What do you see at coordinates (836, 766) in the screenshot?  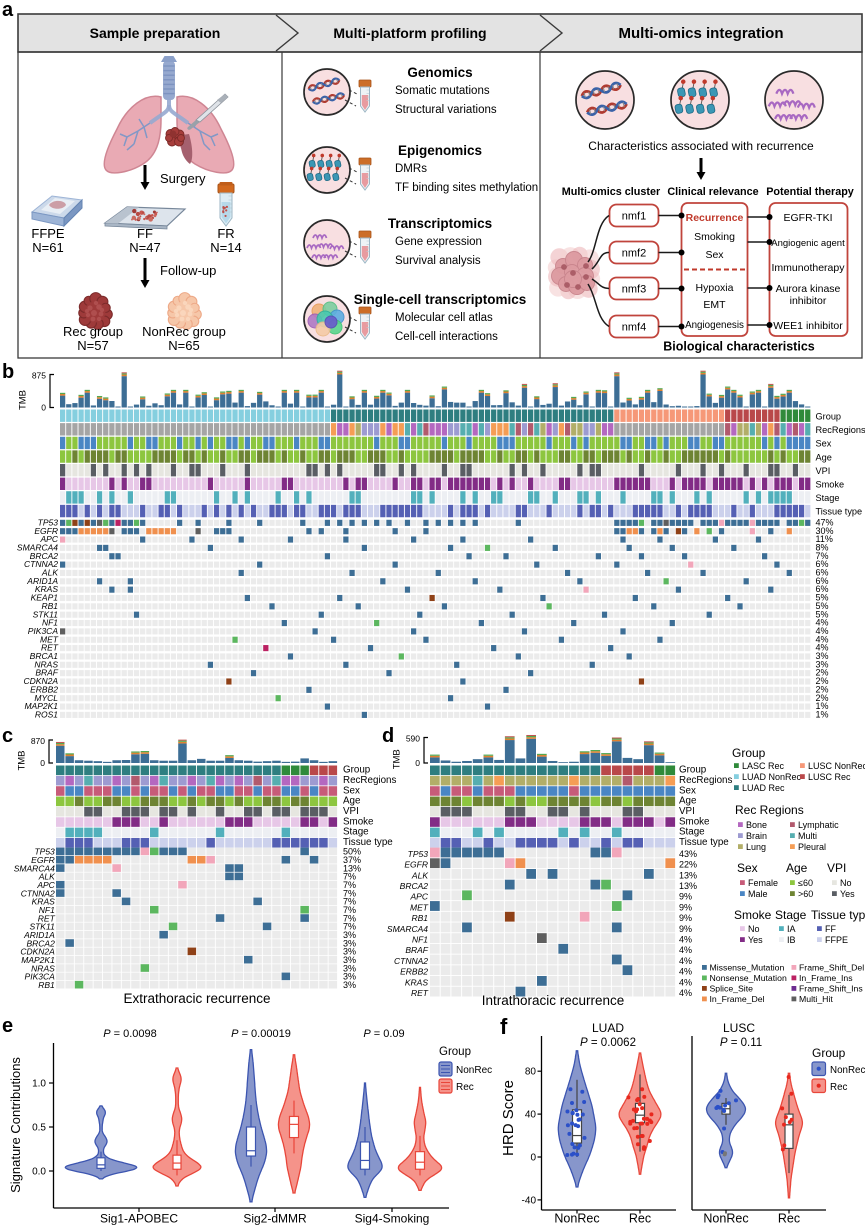 I see `svg-text: LUSC NonRec` at bounding box center [836, 766].